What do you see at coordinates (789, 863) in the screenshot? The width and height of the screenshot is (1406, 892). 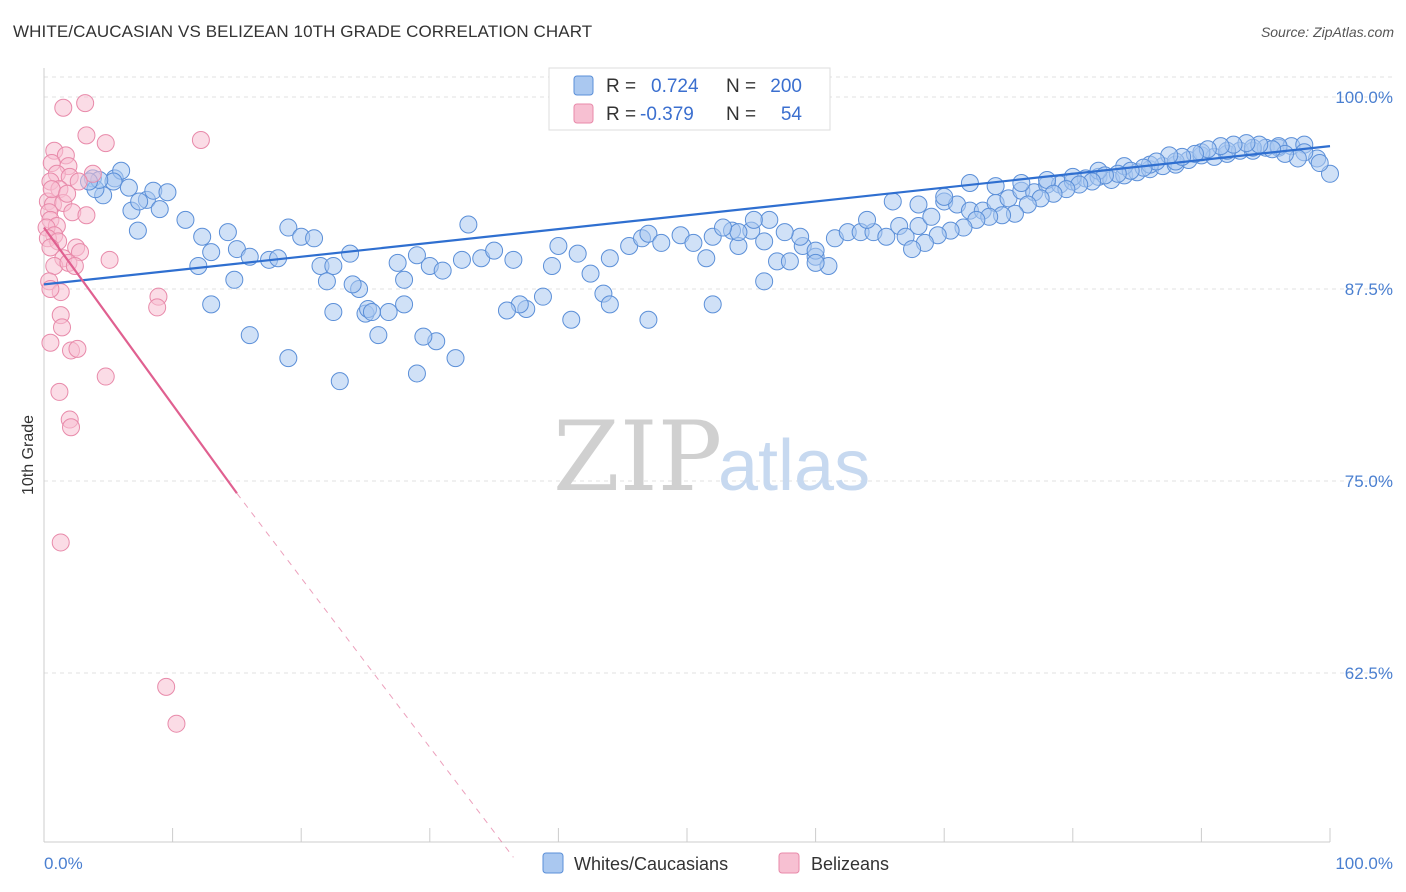 I see `bottom-legend-swatch-pink` at bounding box center [789, 863].